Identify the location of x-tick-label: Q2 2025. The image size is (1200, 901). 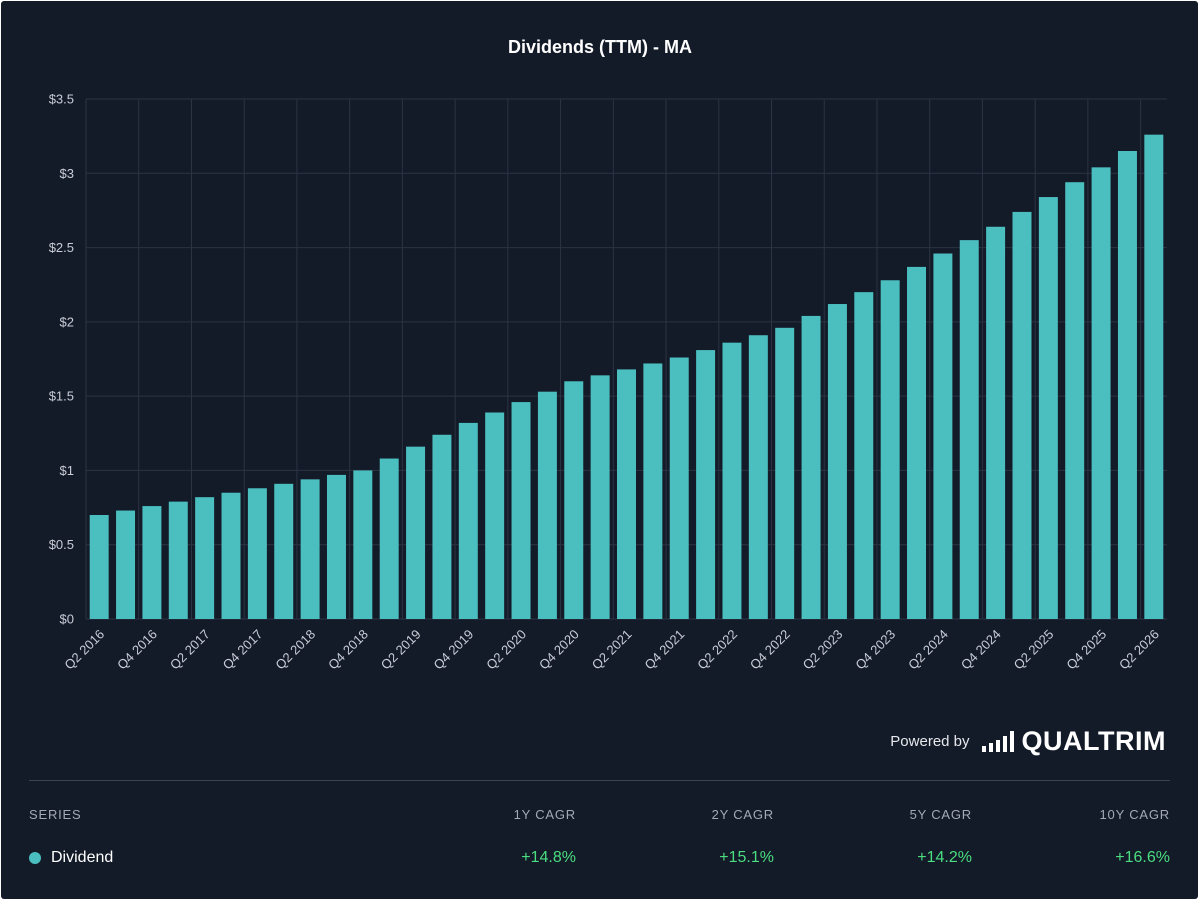
(1034, 650).